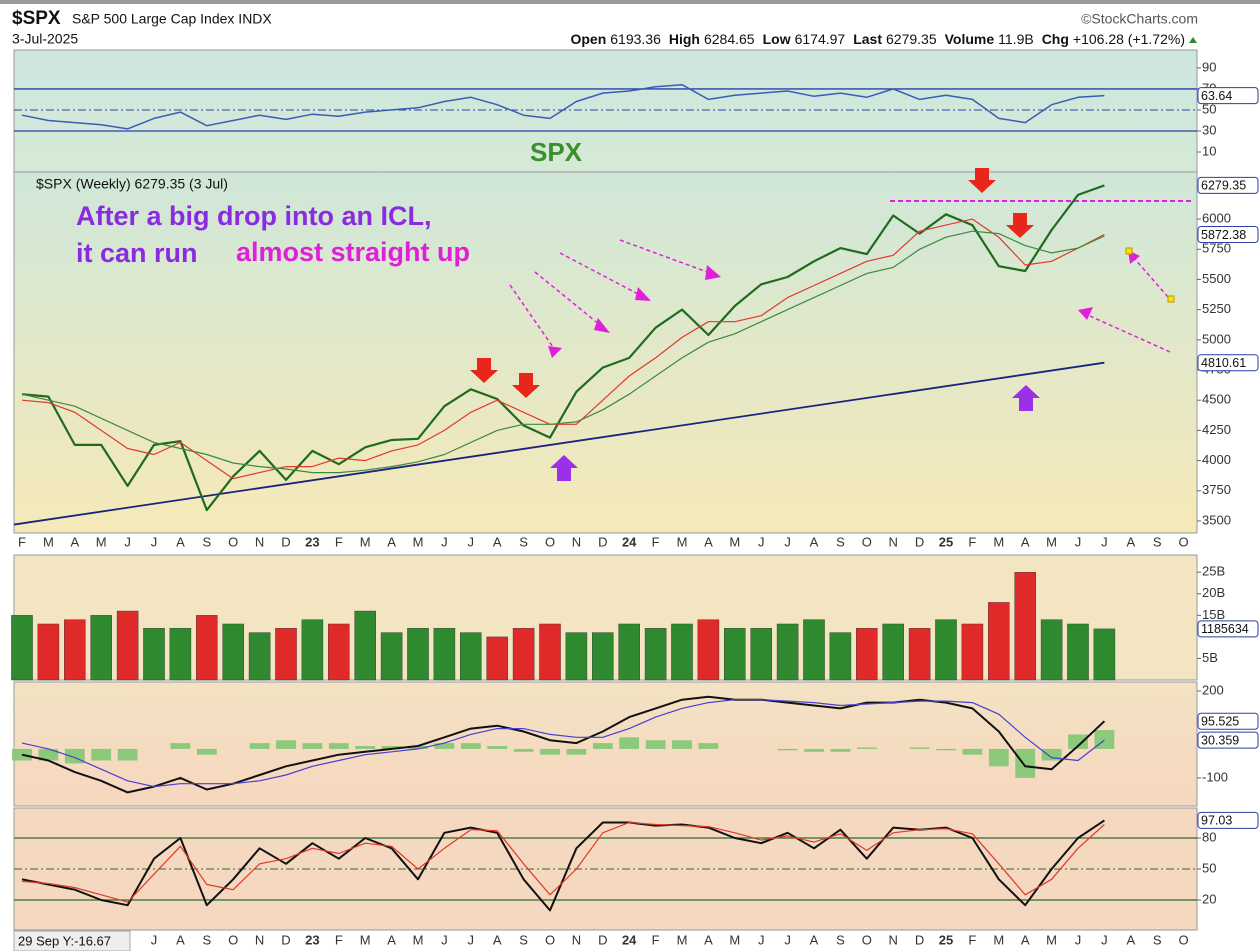 This screenshot has height=951, width=1260. I want to click on y-tick-label: -100, so click(1215, 776).